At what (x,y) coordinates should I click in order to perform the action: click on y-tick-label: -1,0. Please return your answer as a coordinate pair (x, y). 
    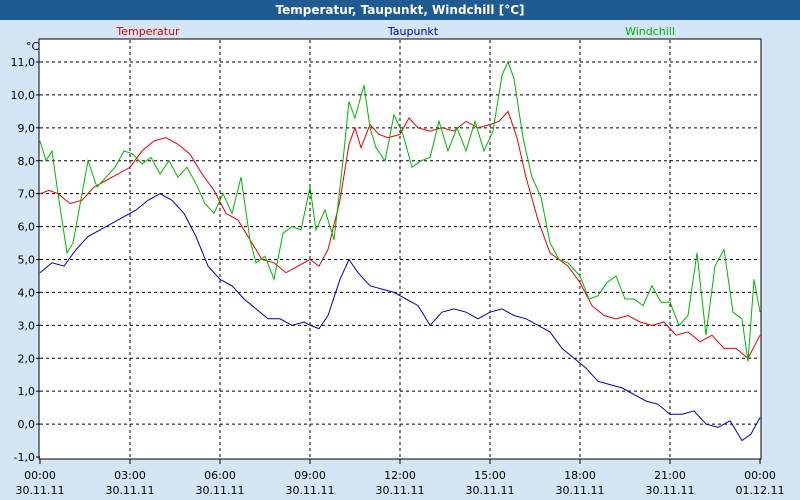
    Looking at the image, I should click on (24, 457).